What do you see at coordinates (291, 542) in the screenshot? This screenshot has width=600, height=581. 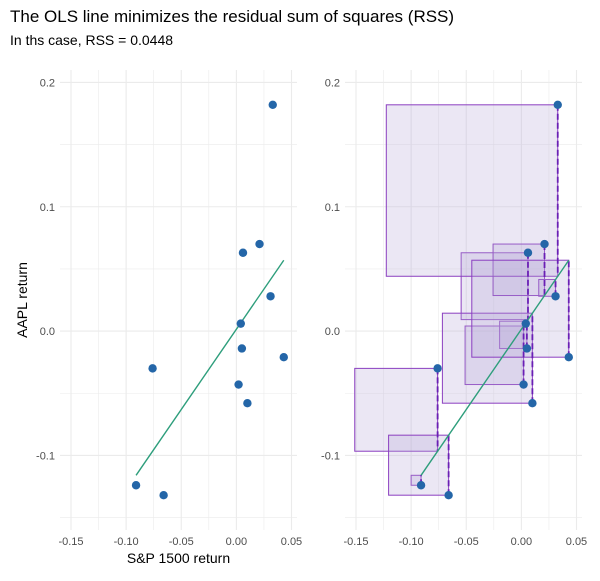 I see `left-panel-x-tick-label: 0.05` at bounding box center [291, 542].